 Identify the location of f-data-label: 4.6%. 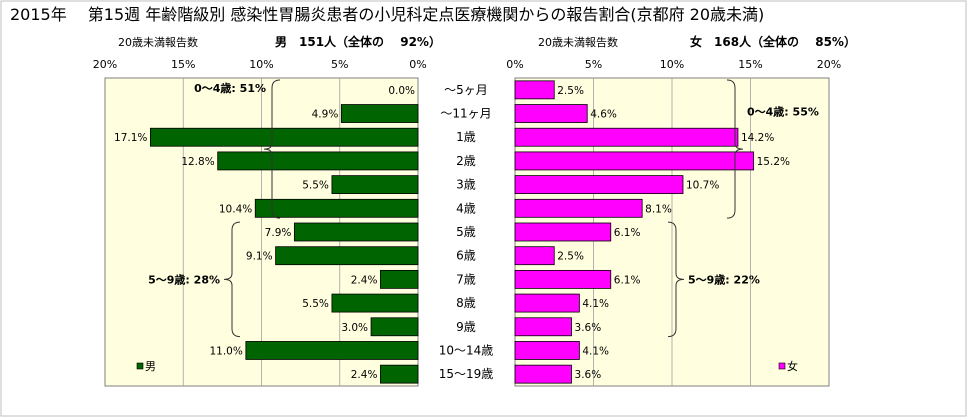
(603, 115).